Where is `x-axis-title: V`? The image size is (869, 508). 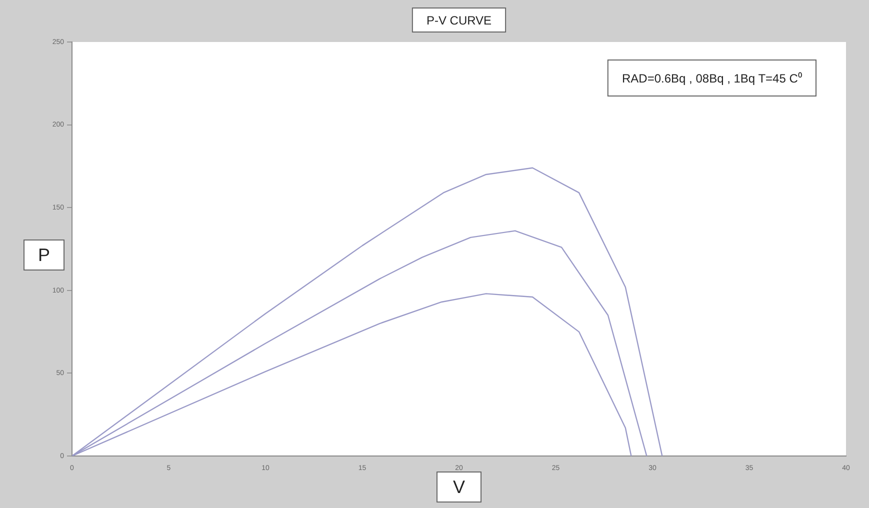 x-axis-title: V is located at coordinates (459, 486).